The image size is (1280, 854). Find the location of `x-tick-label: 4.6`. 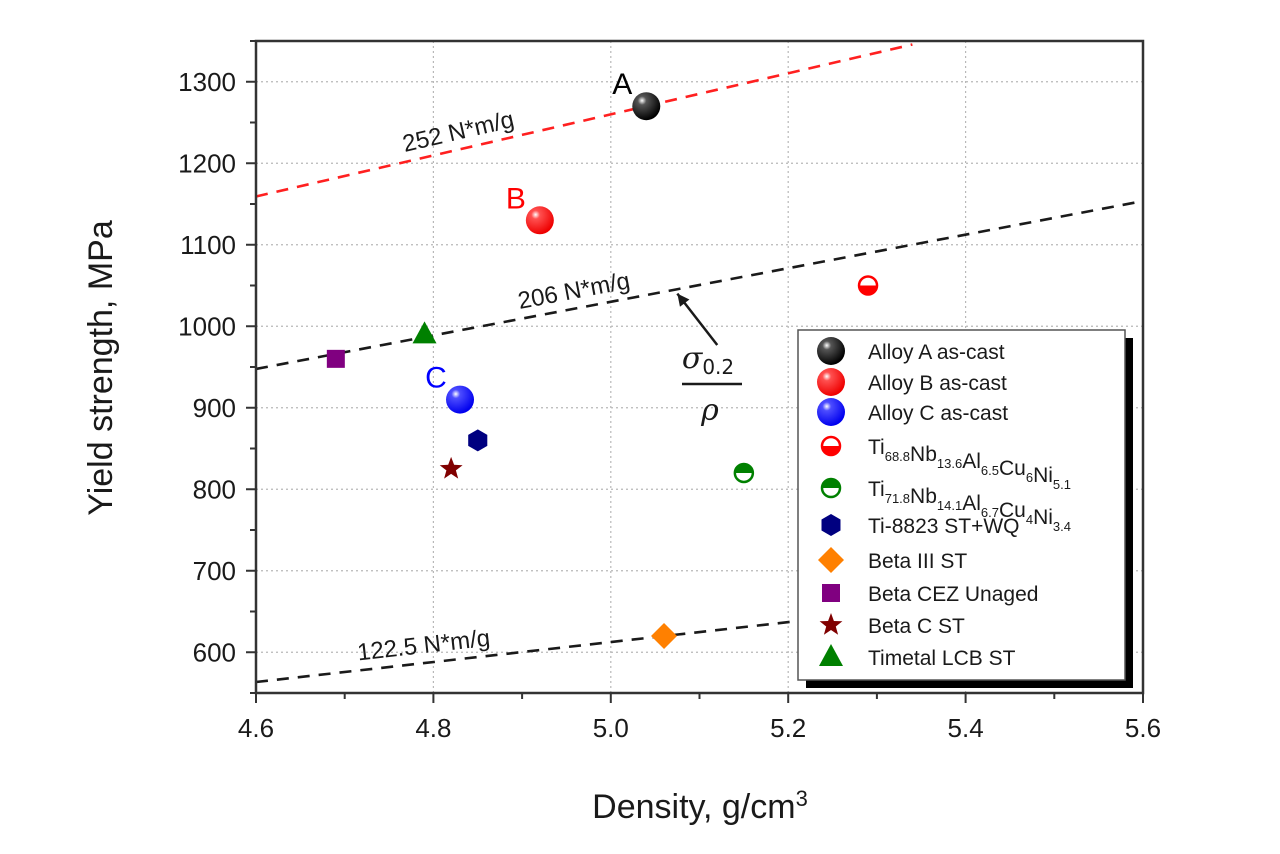

x-tick-label: 4.6 is located at coordinates (256, 728).